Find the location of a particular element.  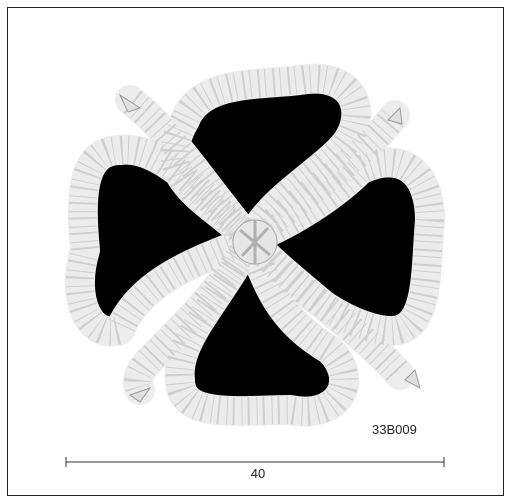

dimension: 40 is located at coordinates (255, 469).